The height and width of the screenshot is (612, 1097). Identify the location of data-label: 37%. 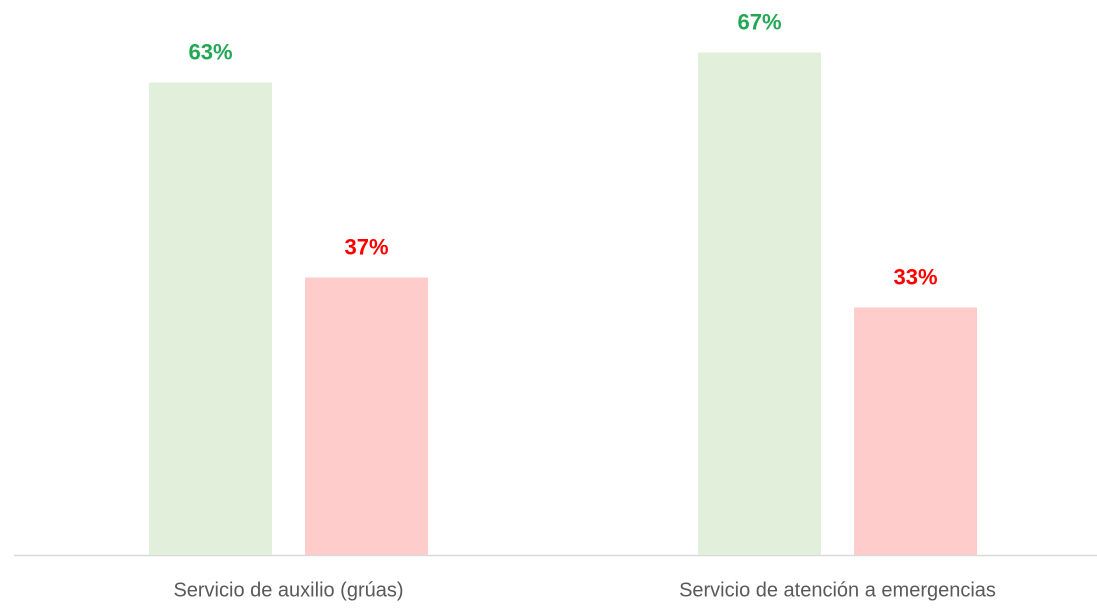
(366, 246).